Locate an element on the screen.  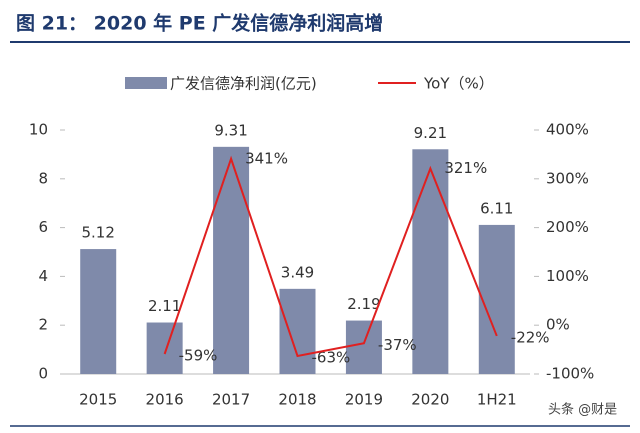
y-tick-label: 10 is located at coordinates (38, 130).